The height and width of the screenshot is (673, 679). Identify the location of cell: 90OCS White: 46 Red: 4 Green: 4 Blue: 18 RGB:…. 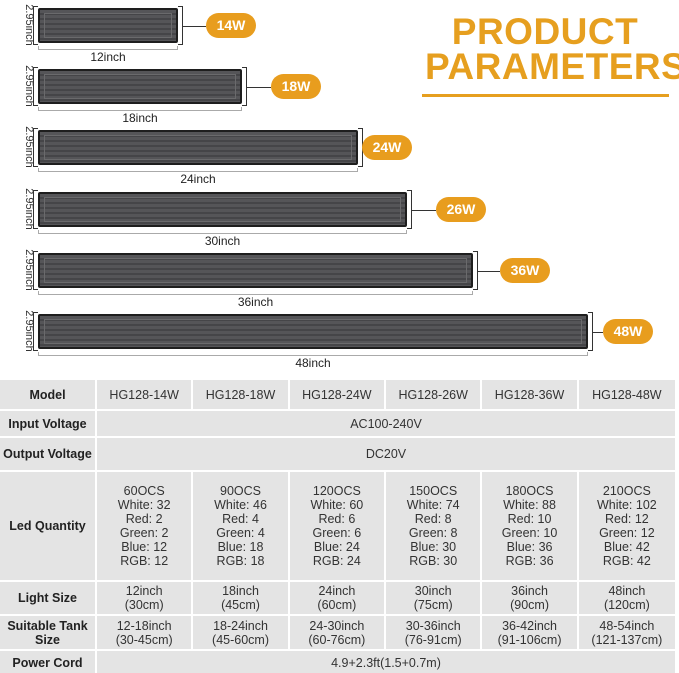
(240, 526).